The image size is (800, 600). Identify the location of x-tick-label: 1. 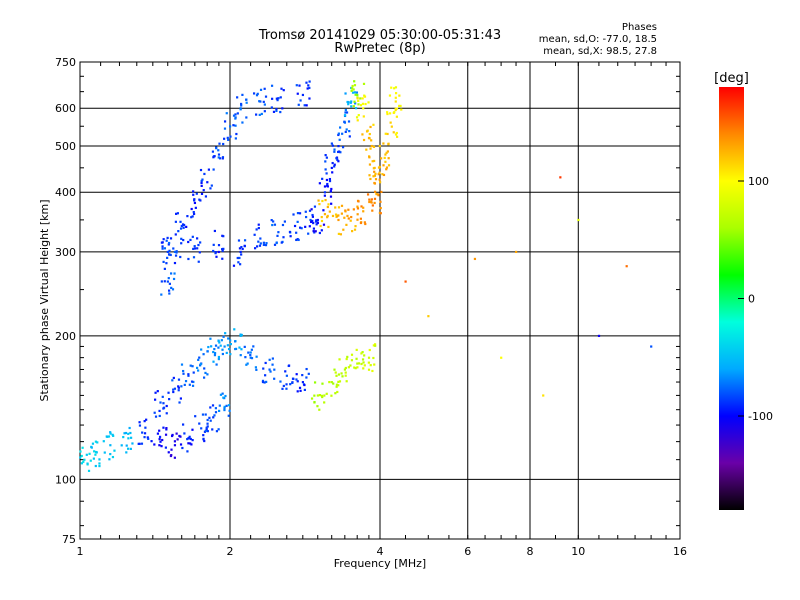
(80, 551).